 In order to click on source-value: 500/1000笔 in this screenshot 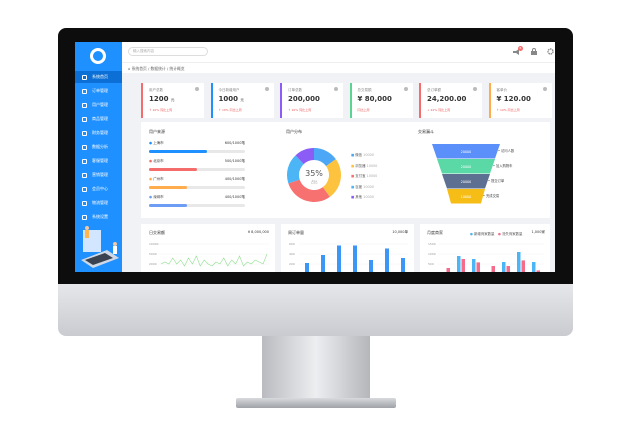, I will do `click(234, 161)`.